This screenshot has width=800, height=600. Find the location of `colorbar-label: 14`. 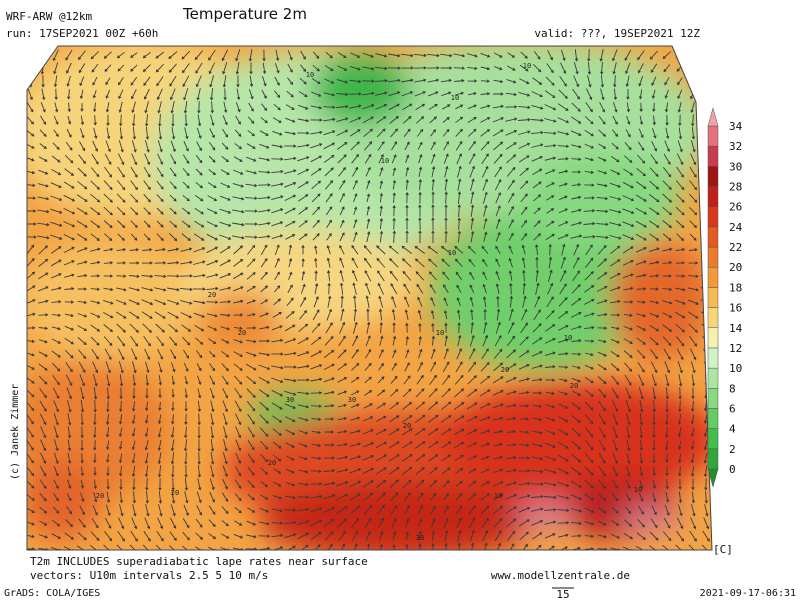

colorbar-label: 14 is located at coordinates (736, 328).